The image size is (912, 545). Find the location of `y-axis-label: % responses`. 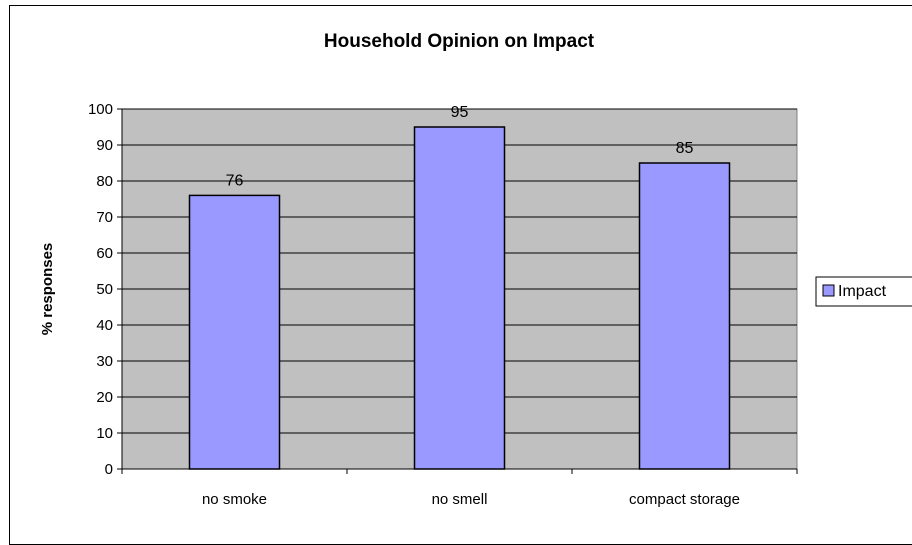

y-axis-label: % responses is located at coordinates (47, 289).